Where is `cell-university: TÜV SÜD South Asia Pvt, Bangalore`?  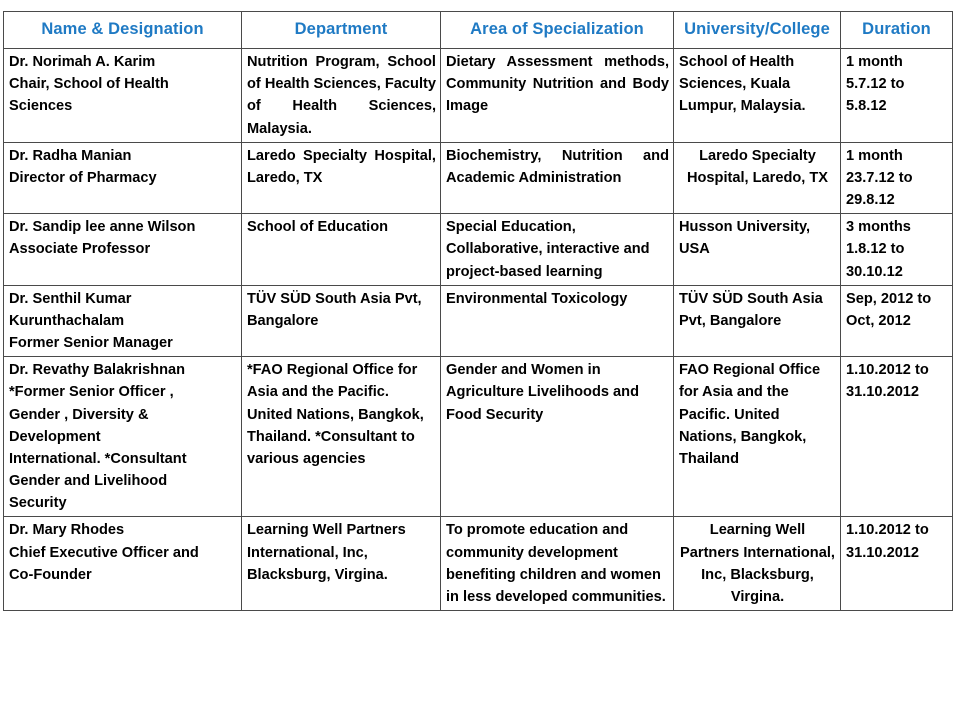 cell-university: TÜV SÜD South Asia Pvt, Bangalore is located at coordinates (757, 321).